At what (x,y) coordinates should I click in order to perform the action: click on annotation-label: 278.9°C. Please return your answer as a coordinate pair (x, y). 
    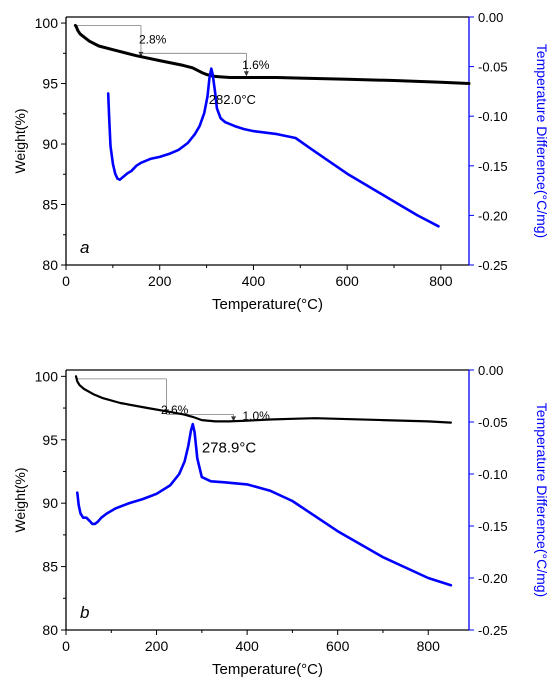
    Looking at the image, I should click on (229, 447).